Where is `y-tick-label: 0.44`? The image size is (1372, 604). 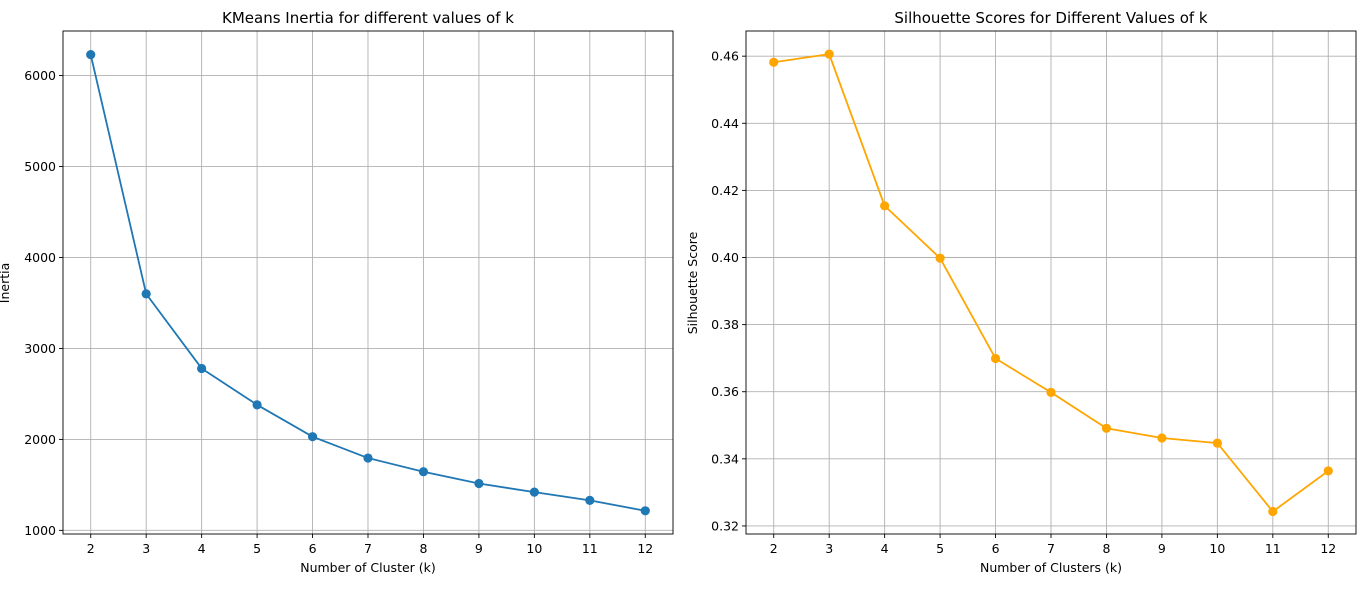
y-tick-label: 0.44 is located at coordinates (725, 123).